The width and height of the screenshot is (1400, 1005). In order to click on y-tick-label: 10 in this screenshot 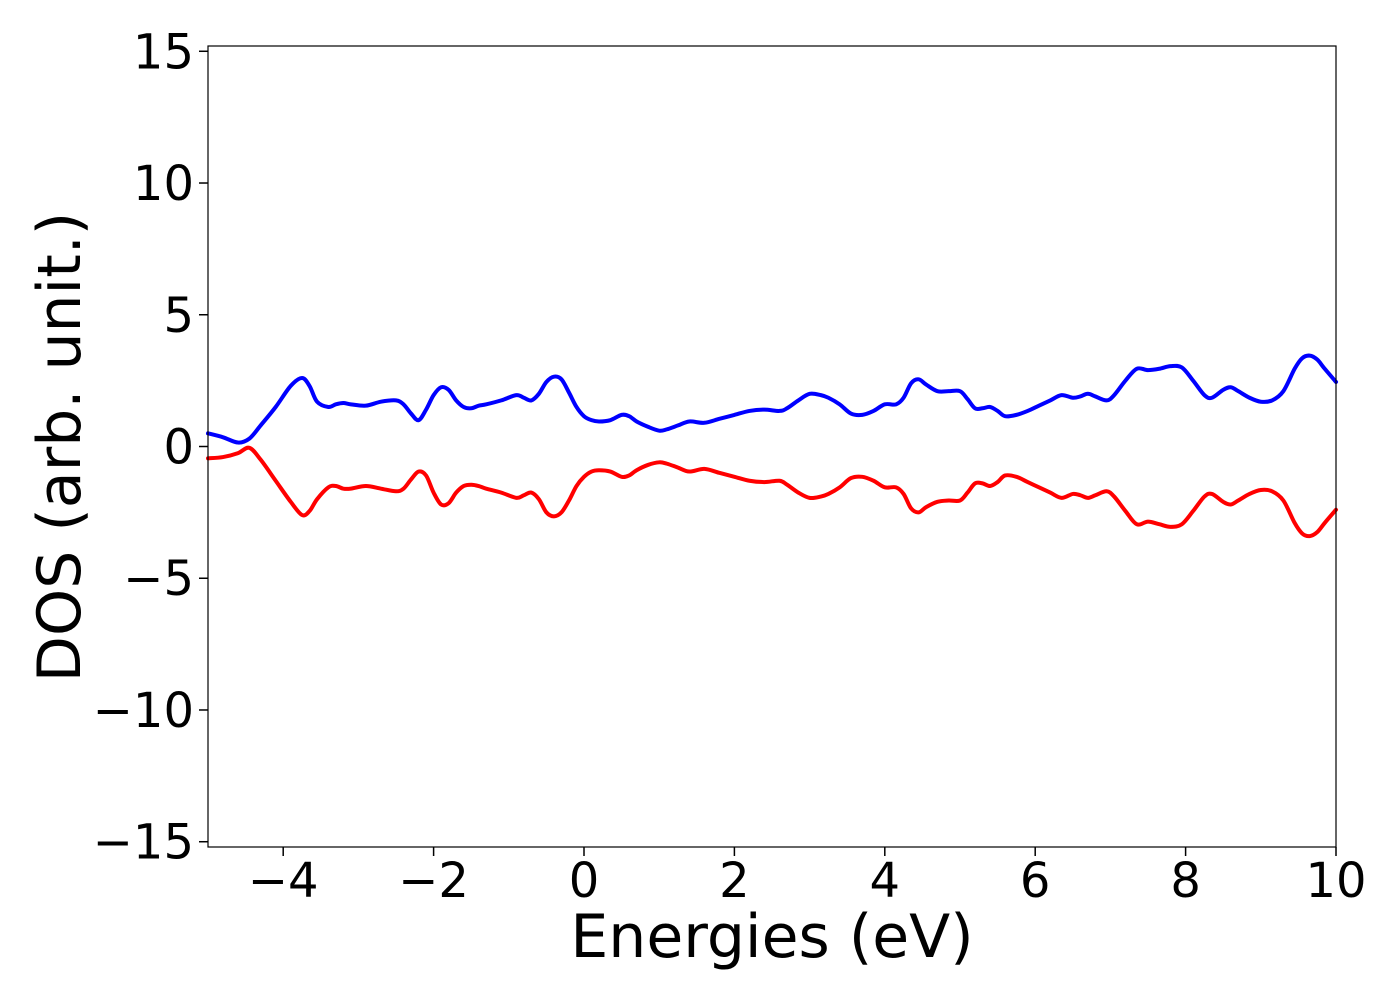, I will do `click(163, 184)`.